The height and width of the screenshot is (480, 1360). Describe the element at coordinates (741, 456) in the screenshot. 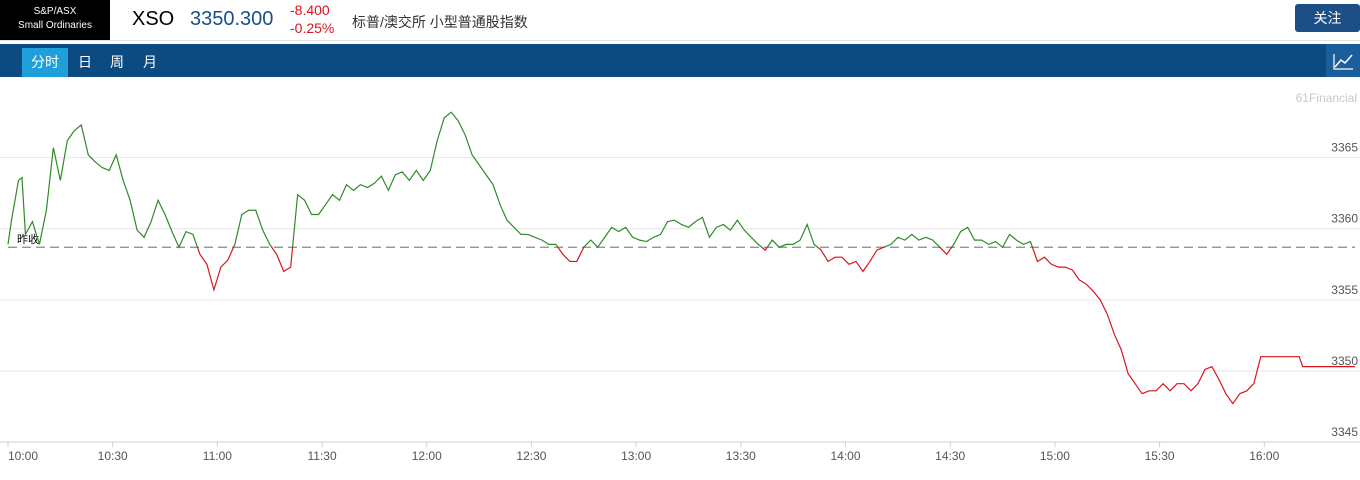

I see `x-tick-label: 13:30` at that location.